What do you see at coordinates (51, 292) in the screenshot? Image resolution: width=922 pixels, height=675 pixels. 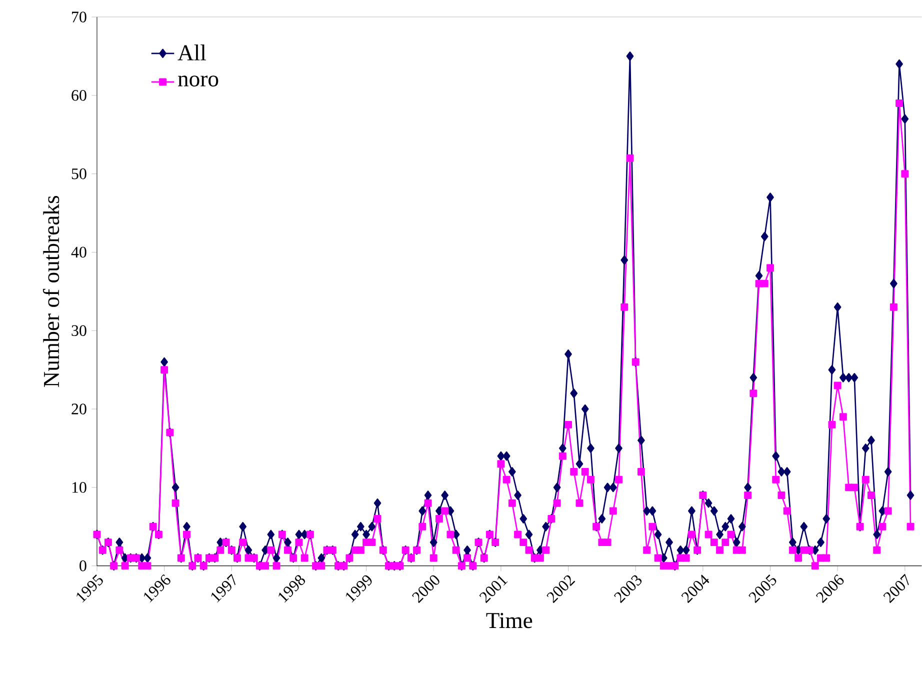 I see `y-axis-title: Number of outbreaks` at bounding box center [51, 292].